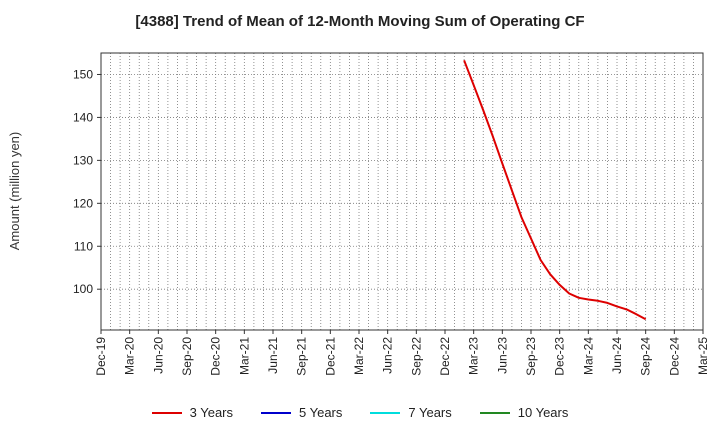 This screenshot has width=720, height=440. What do you see at coordinates (83, 289) in the screenshot?
I see `y-tick-label: 100` at bounding box center [83, 289].